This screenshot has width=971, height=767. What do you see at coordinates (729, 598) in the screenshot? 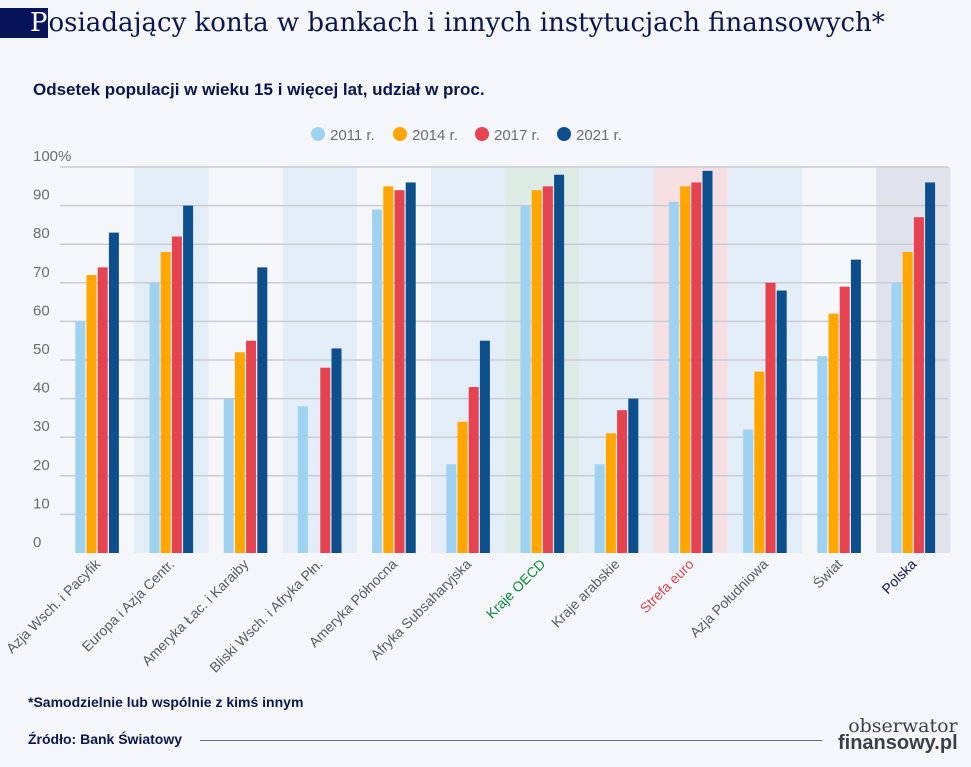
I see `x-tick-label: Azja Południowa` at bounding box center [729, 598].